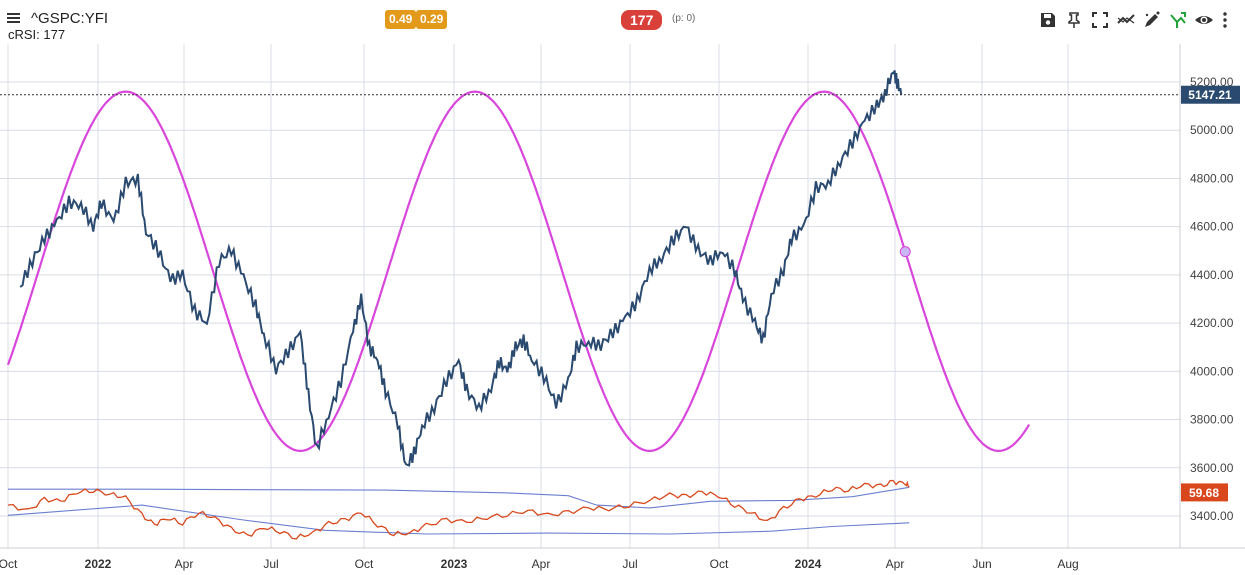 The height and width of the screenshot is (575, 1245). I want to click on draw-icon, so click(1152, 20).